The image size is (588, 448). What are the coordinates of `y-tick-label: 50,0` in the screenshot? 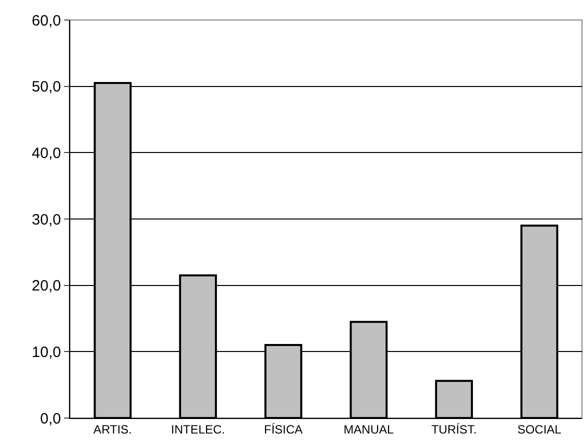 It's located at (46, 87).